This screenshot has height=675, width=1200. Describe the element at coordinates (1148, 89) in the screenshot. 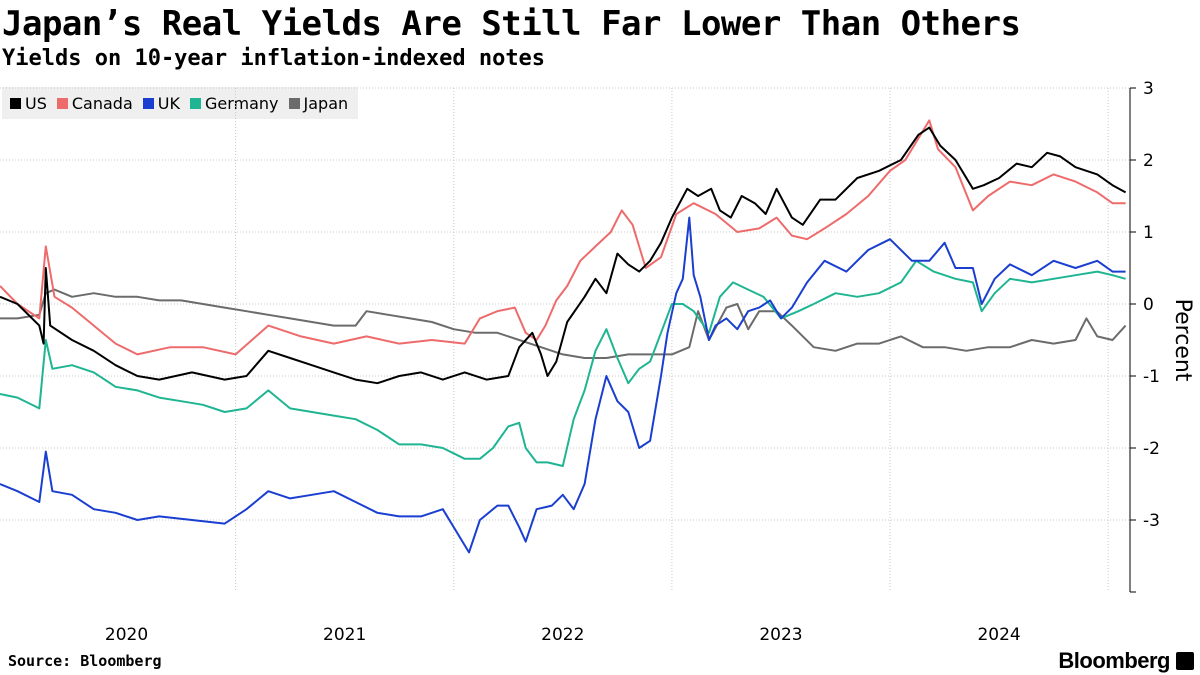

I see `y-tick-label: 3` at that location.